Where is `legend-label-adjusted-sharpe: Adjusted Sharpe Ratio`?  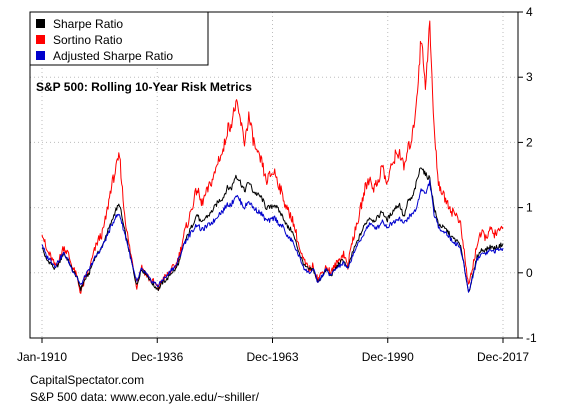
legend-label-adjusted-sharpe: Adjusted Sharpe Ratio is located at coordinates (113, 56).